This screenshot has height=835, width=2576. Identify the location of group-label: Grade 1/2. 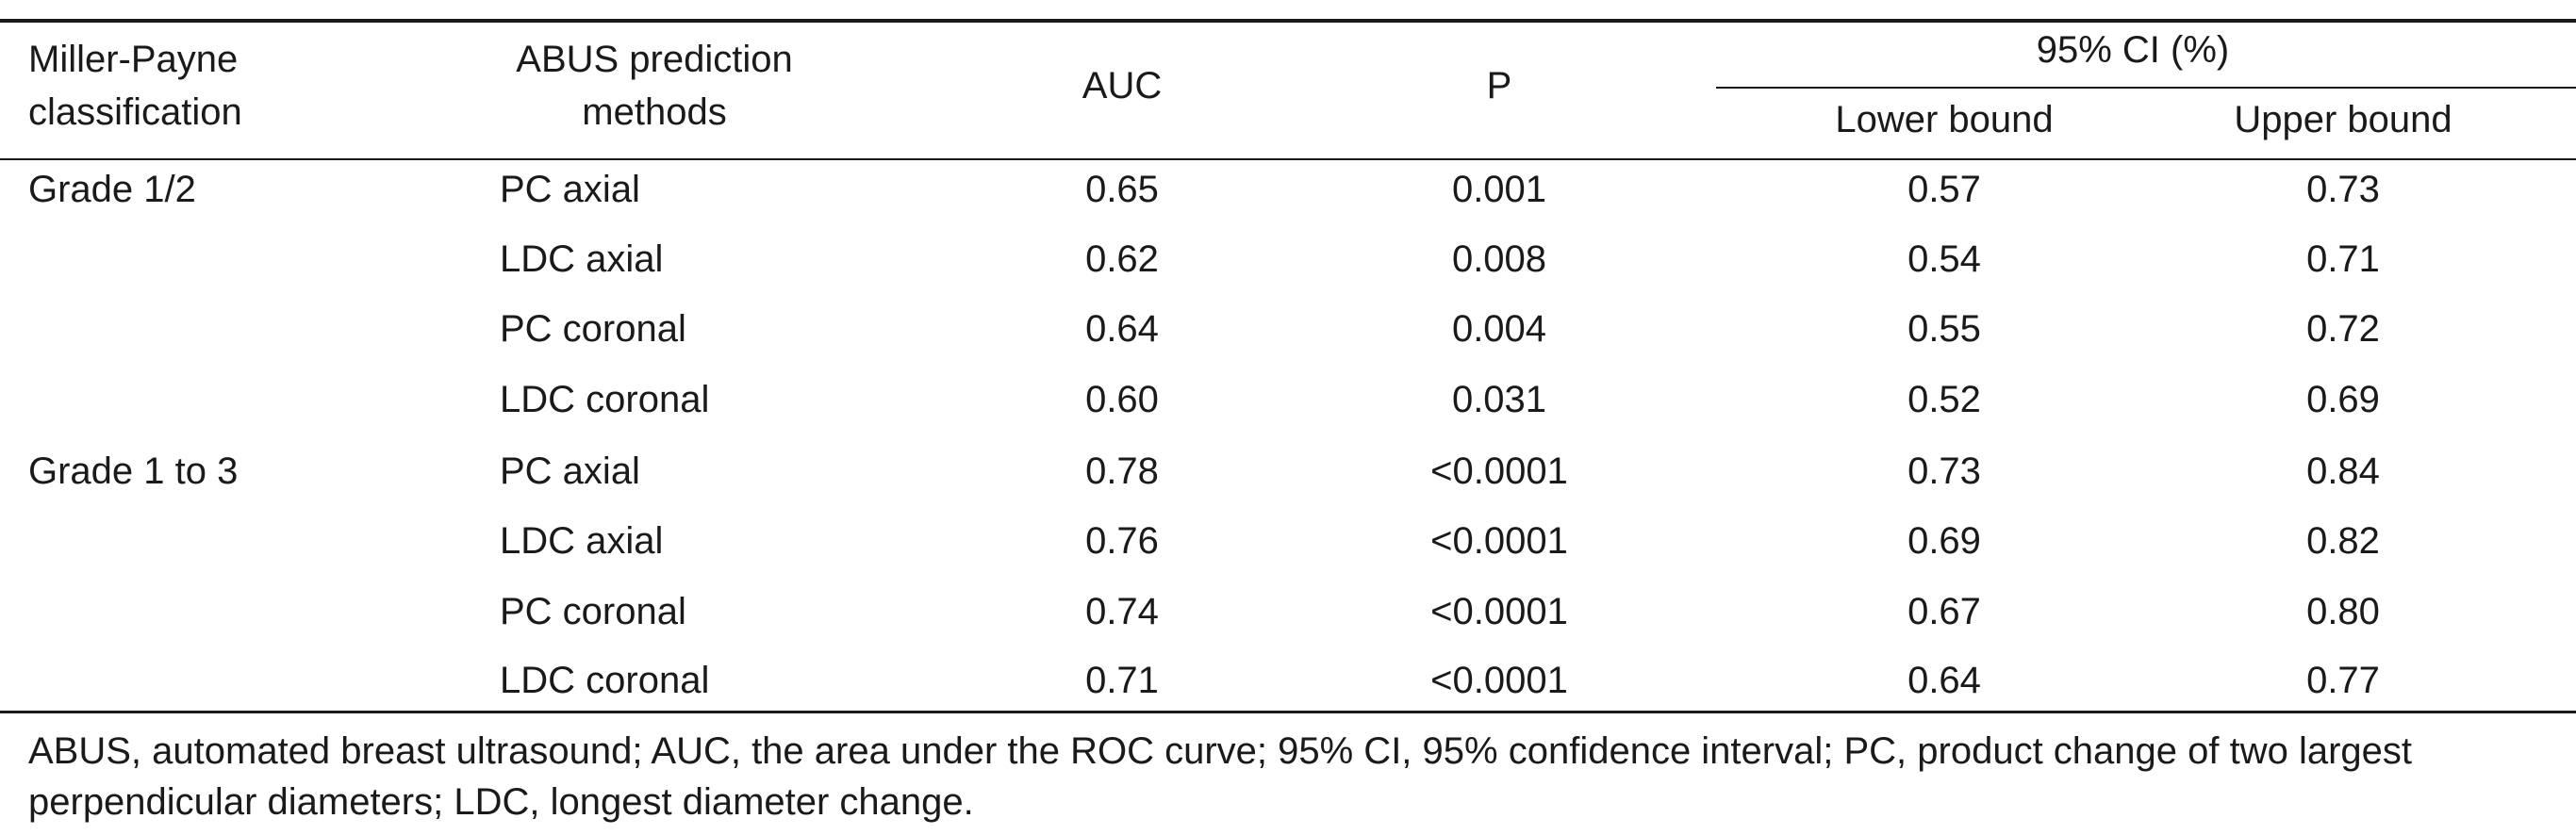
(112, 189).